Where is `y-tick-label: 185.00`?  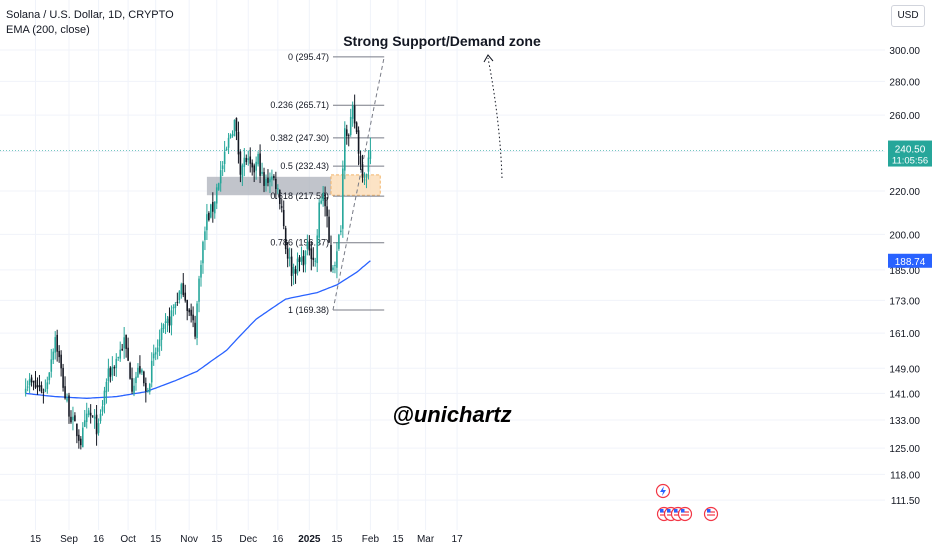
y-tick-label: 185.00 is located at coordinates (904, 271).